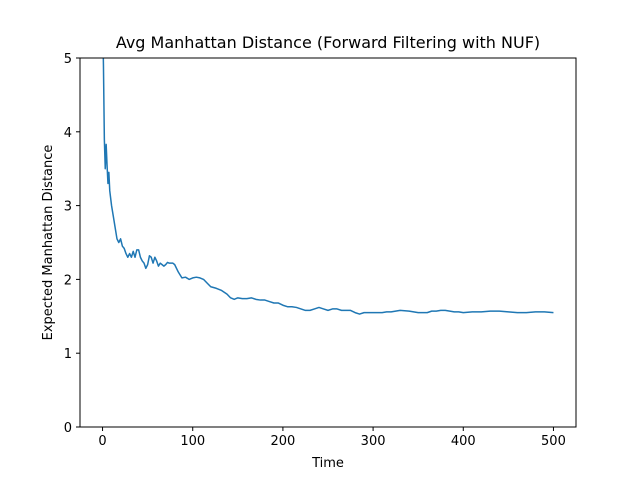  What do you see at coordinates (68, 59) in the screenshot?
I see `y-tick-label: 5` at bounding box center [68, 59].